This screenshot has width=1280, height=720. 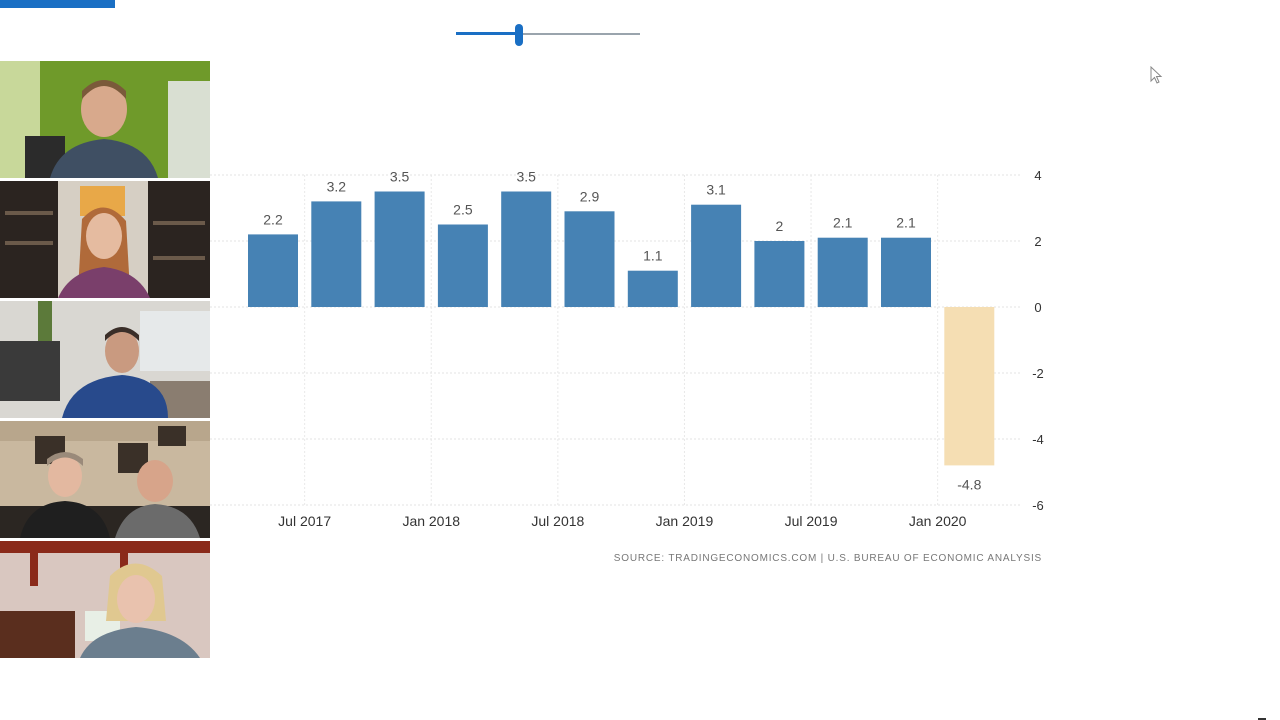 What do you see at coordinates (780, 226) in the screenshot?
I see `data-label: 2` at bounding box center [780, 226].